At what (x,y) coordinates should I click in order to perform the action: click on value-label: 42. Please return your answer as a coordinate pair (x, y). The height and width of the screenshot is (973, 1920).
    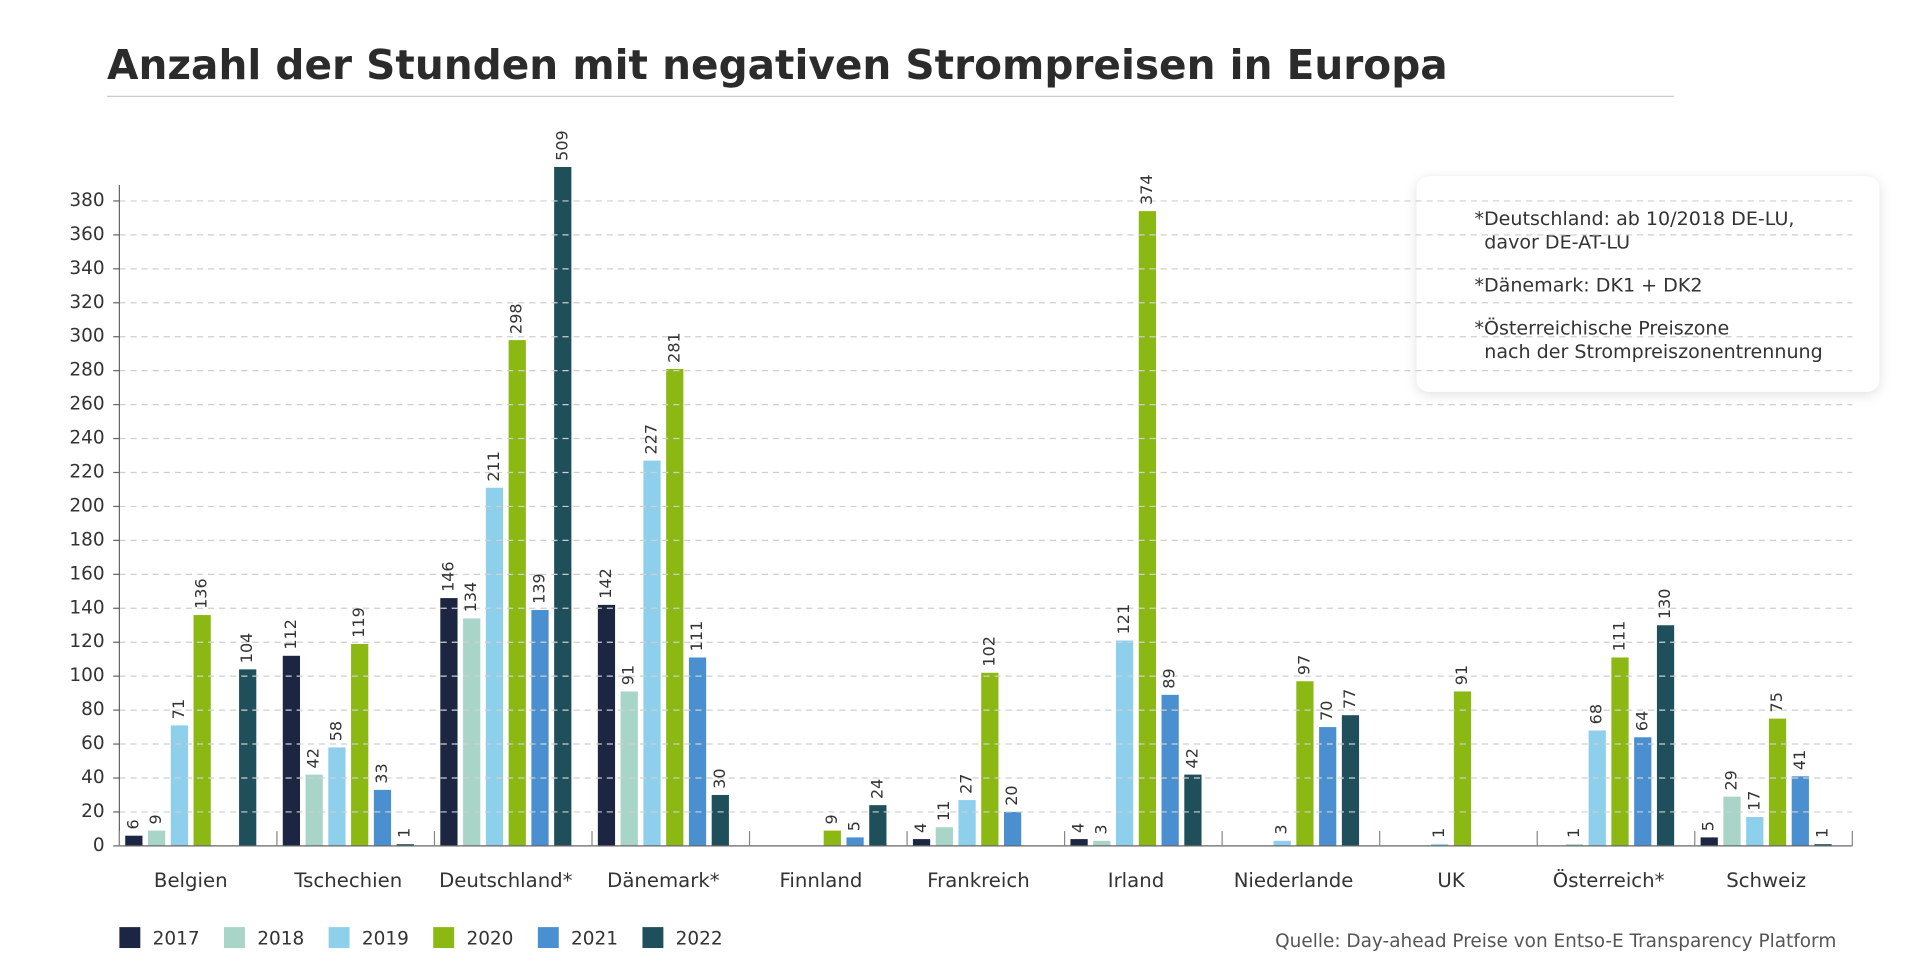
    Looking at the image, I should click on (1191, 758).